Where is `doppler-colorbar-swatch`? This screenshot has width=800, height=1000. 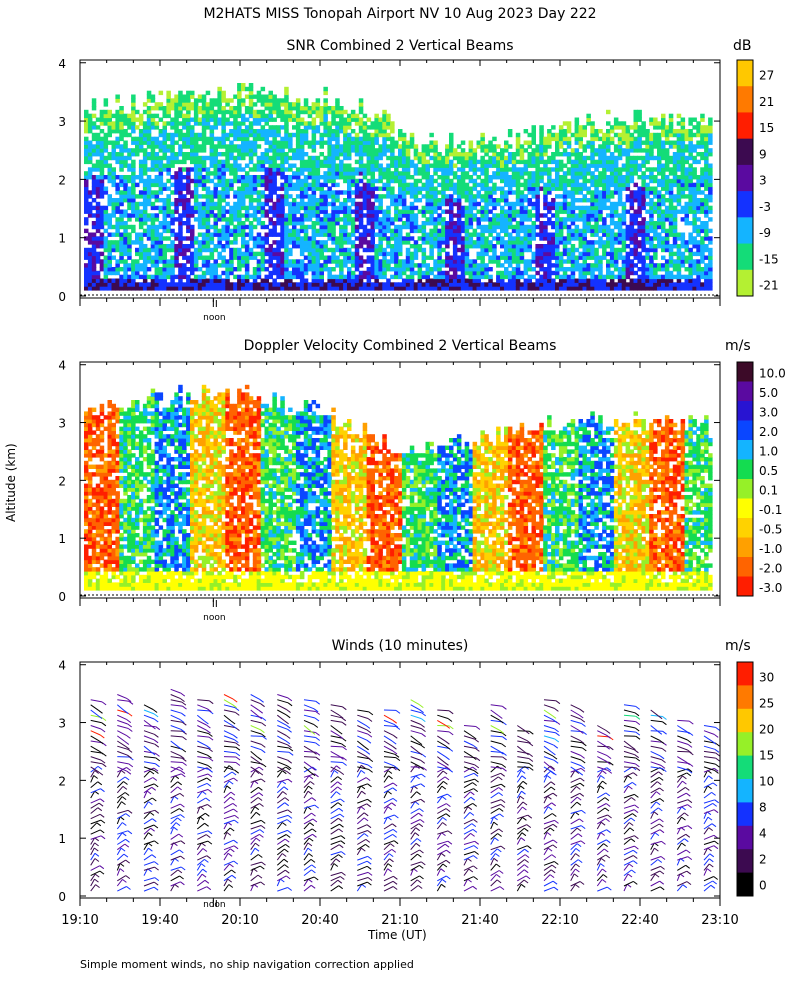
doppler-colorbar-swatch is located at coordinates (745, 489).